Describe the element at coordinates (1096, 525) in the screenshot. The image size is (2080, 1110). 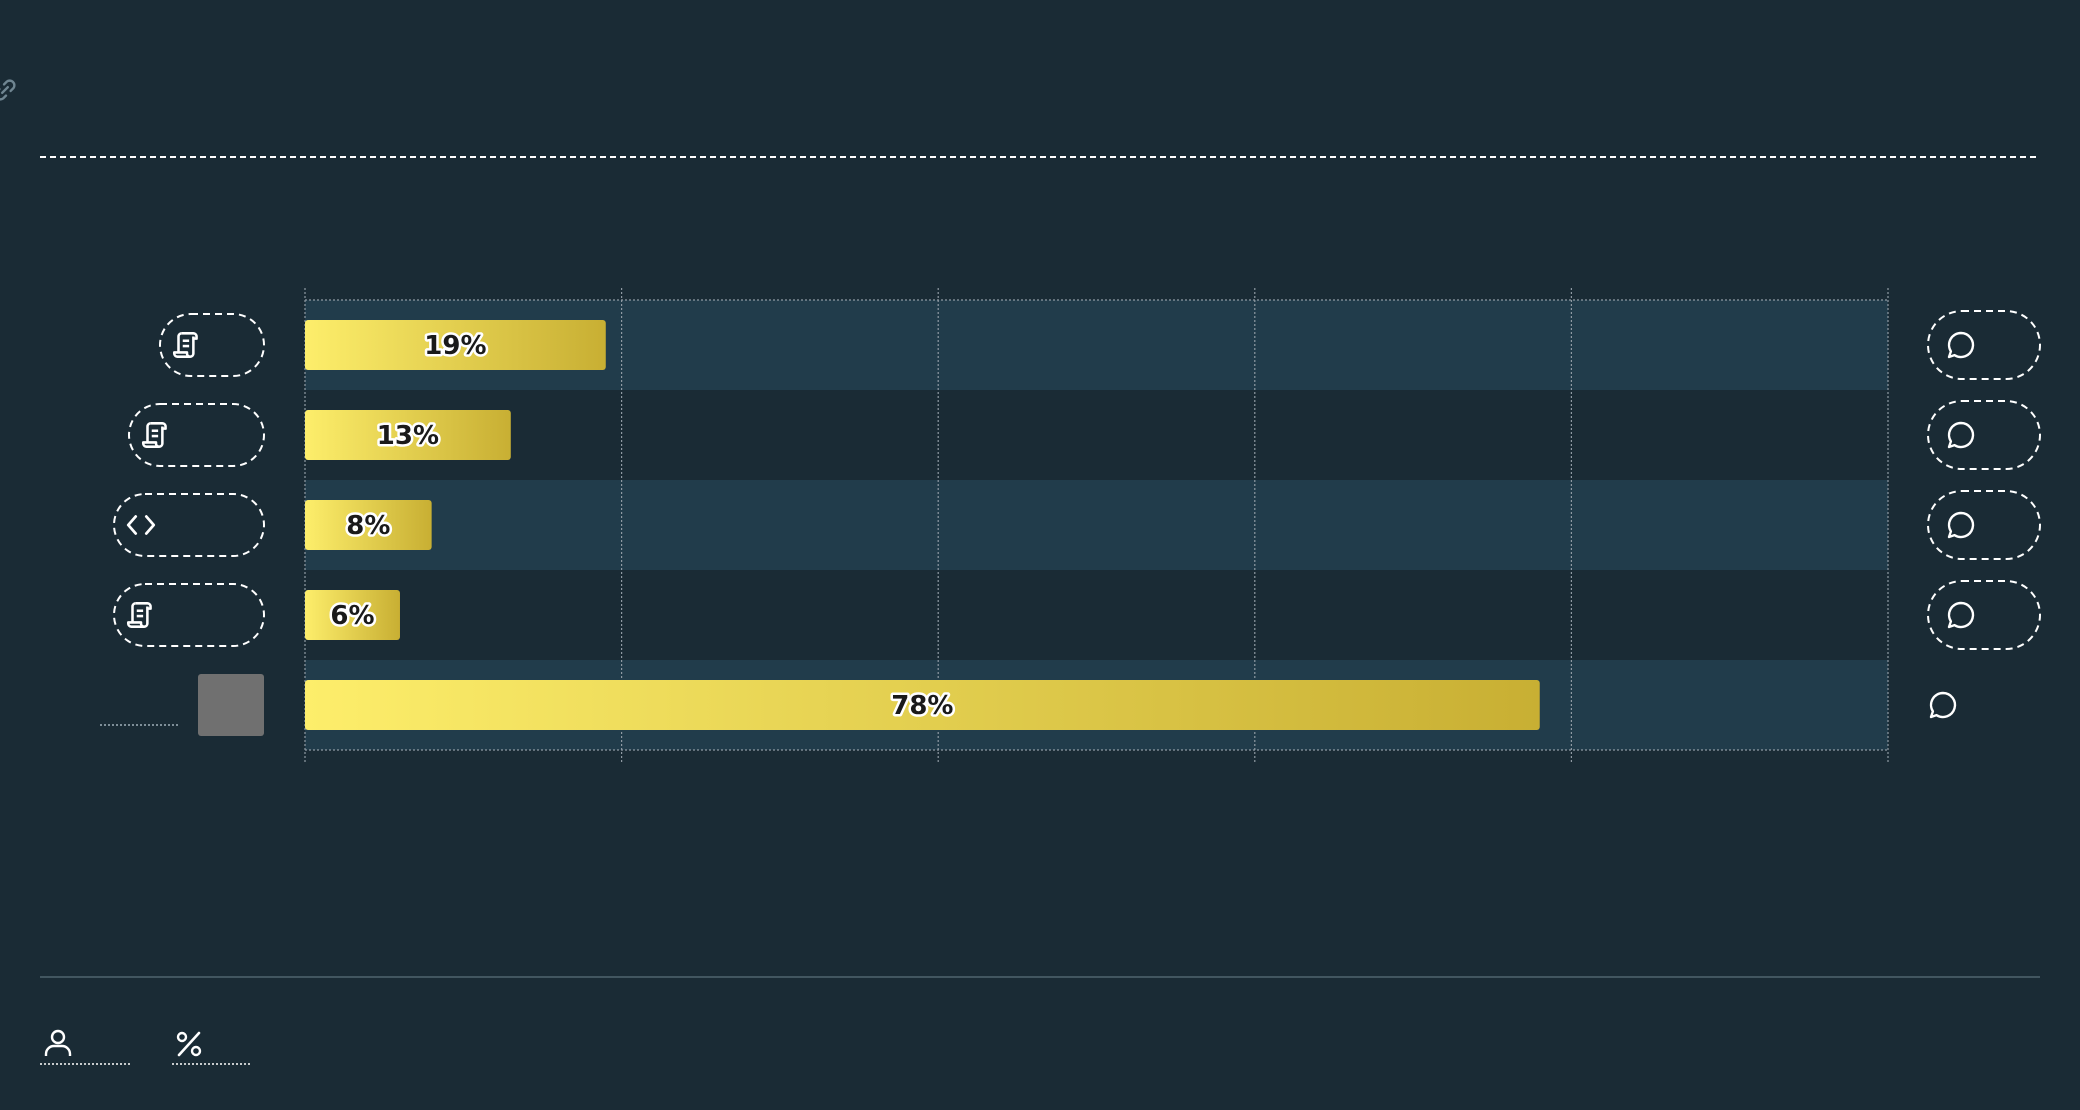
I see `row-band` at that location.